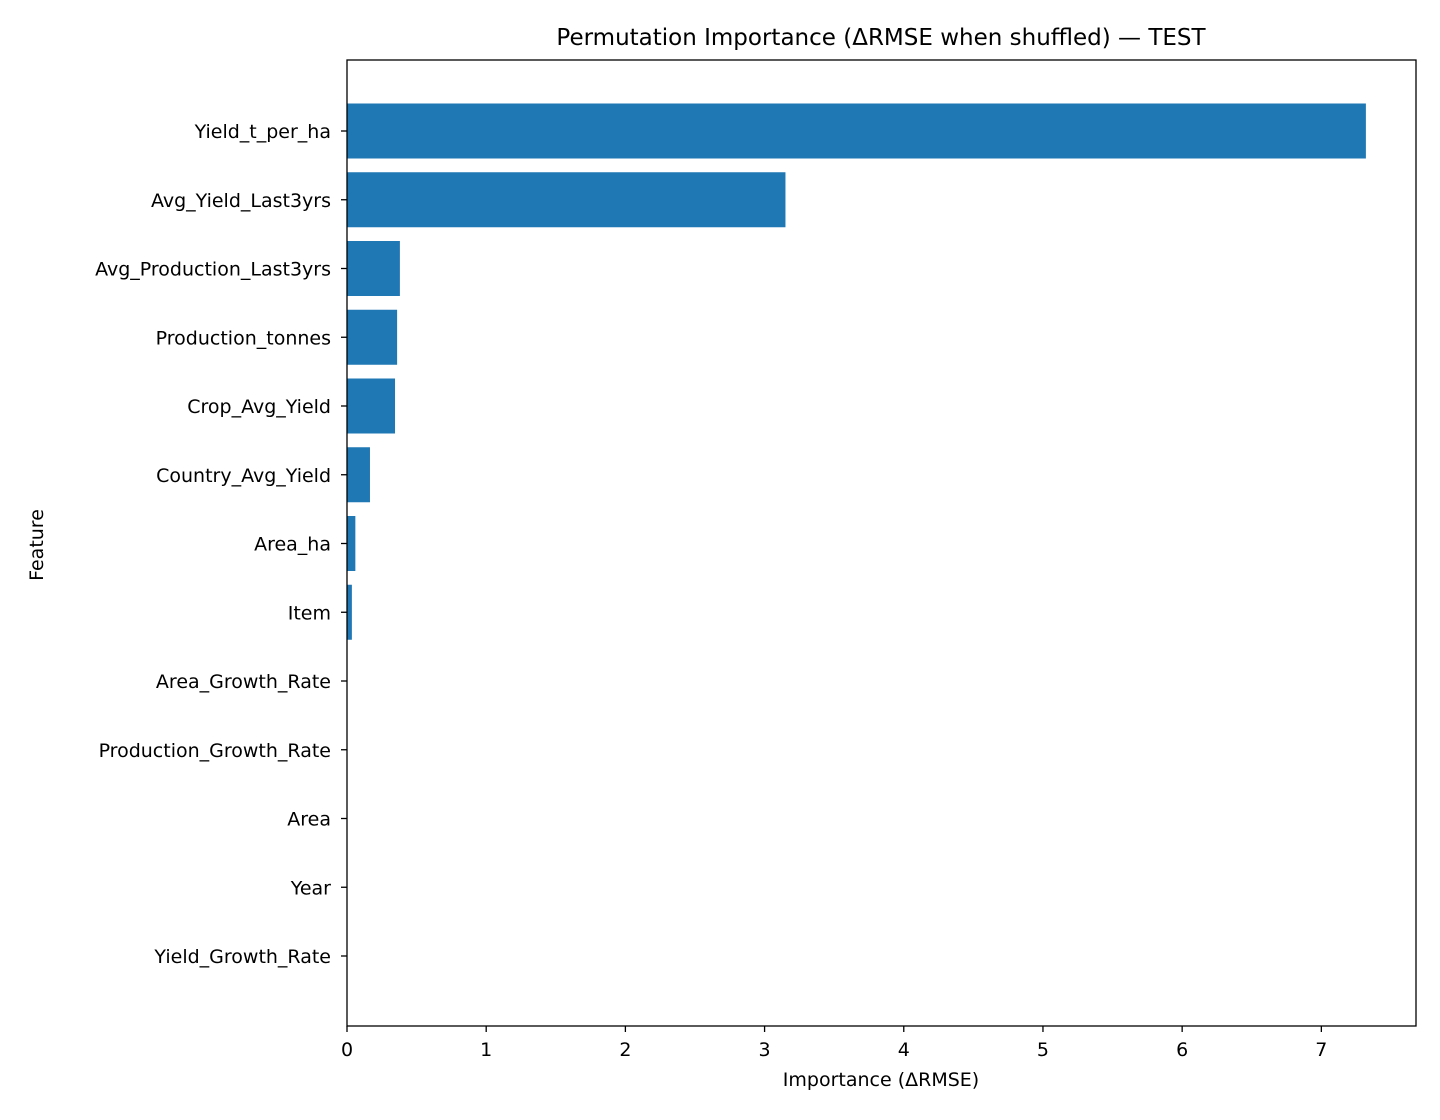  Describe the element at coordinates (259, 407) in the screenshot. I see `y-tick-label: Crop_Avg_Yield` at that location.